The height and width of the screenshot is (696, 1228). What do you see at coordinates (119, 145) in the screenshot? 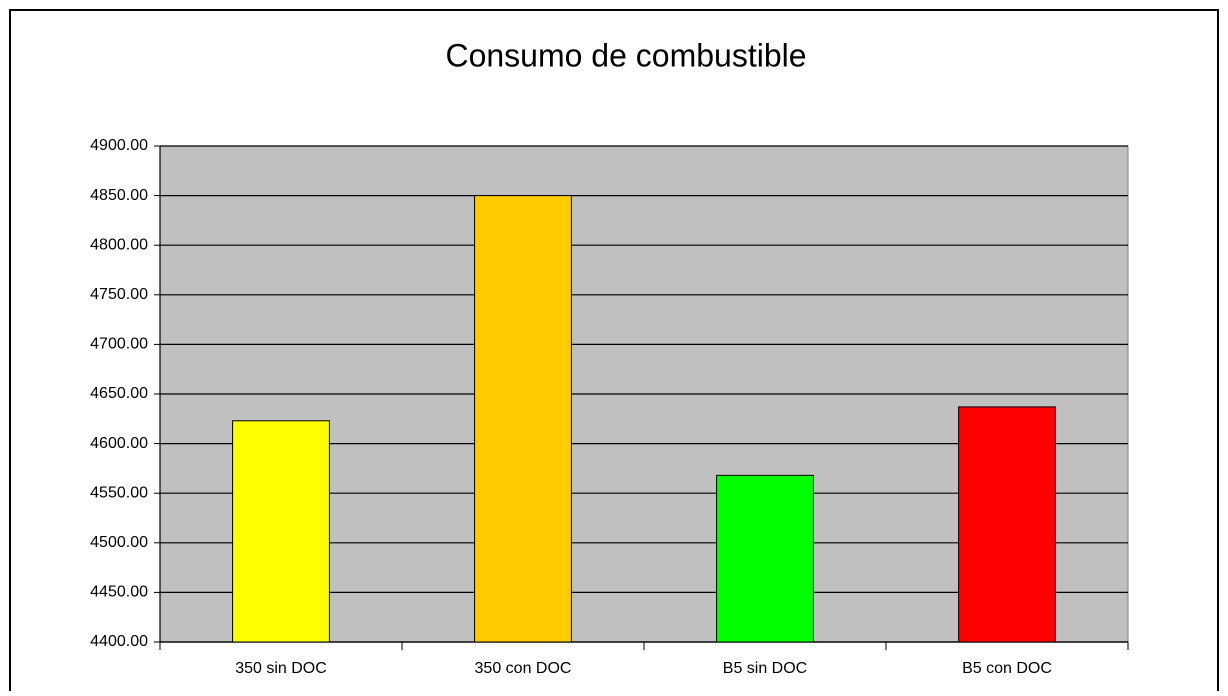
I see `y-tick-label: 4900.00` at bounding box center [119, 145].